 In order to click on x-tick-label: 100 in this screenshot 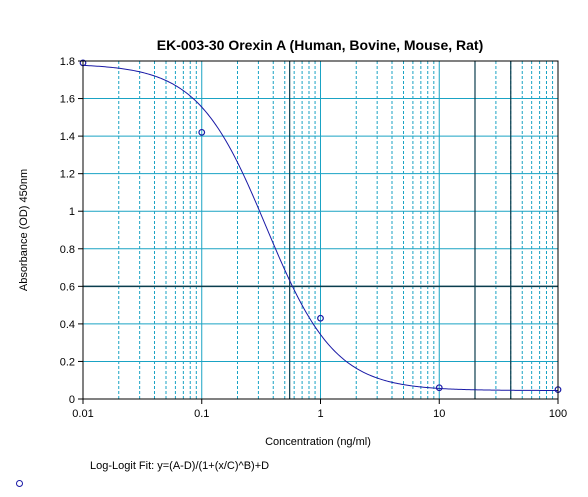, I will do `click(558, 414)`.